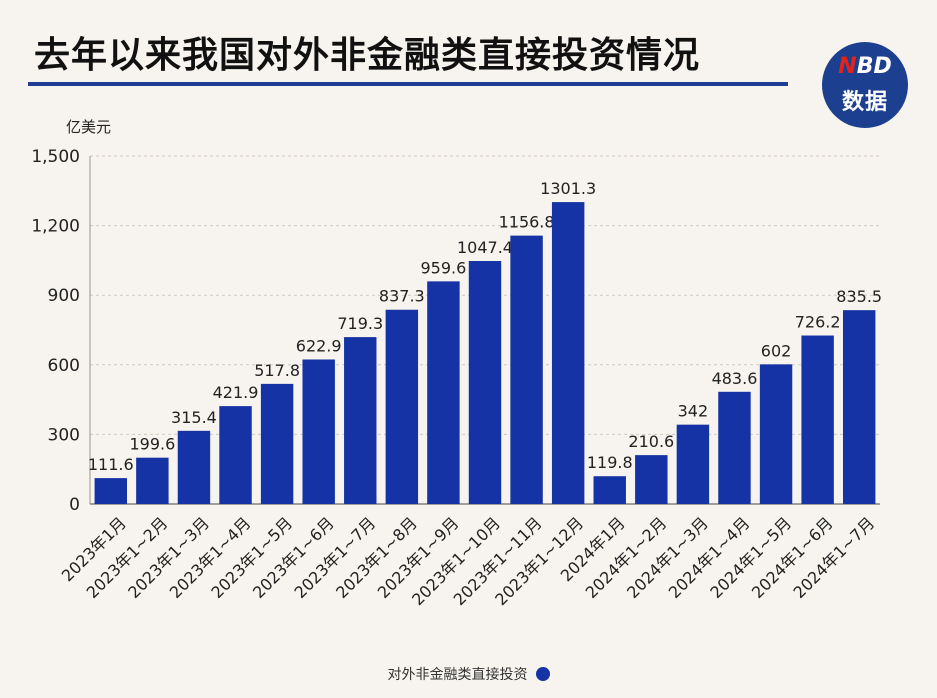  I want to click on data-label: 1047.4, so click(485, 247).